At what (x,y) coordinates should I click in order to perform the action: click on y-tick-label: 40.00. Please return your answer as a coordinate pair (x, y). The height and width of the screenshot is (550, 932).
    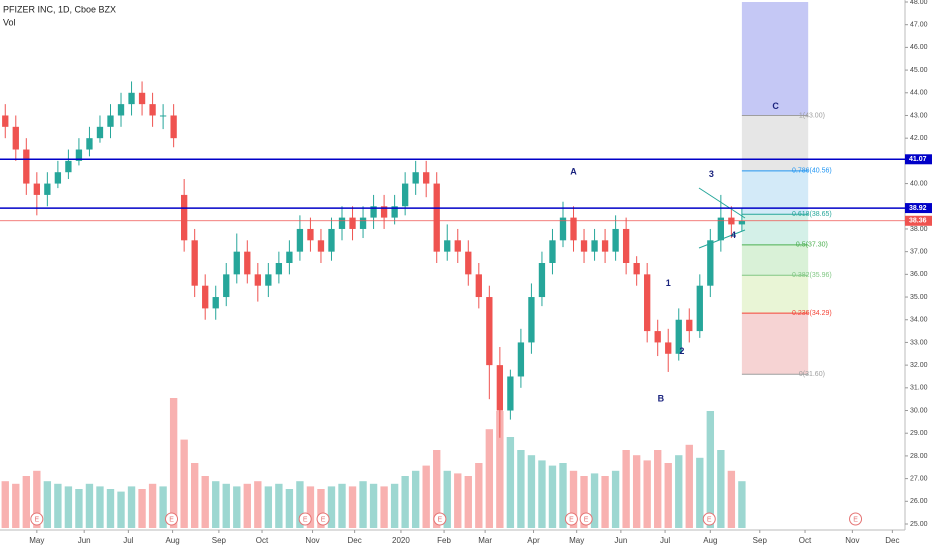
    Looking at the image, I should click on (919, 183).